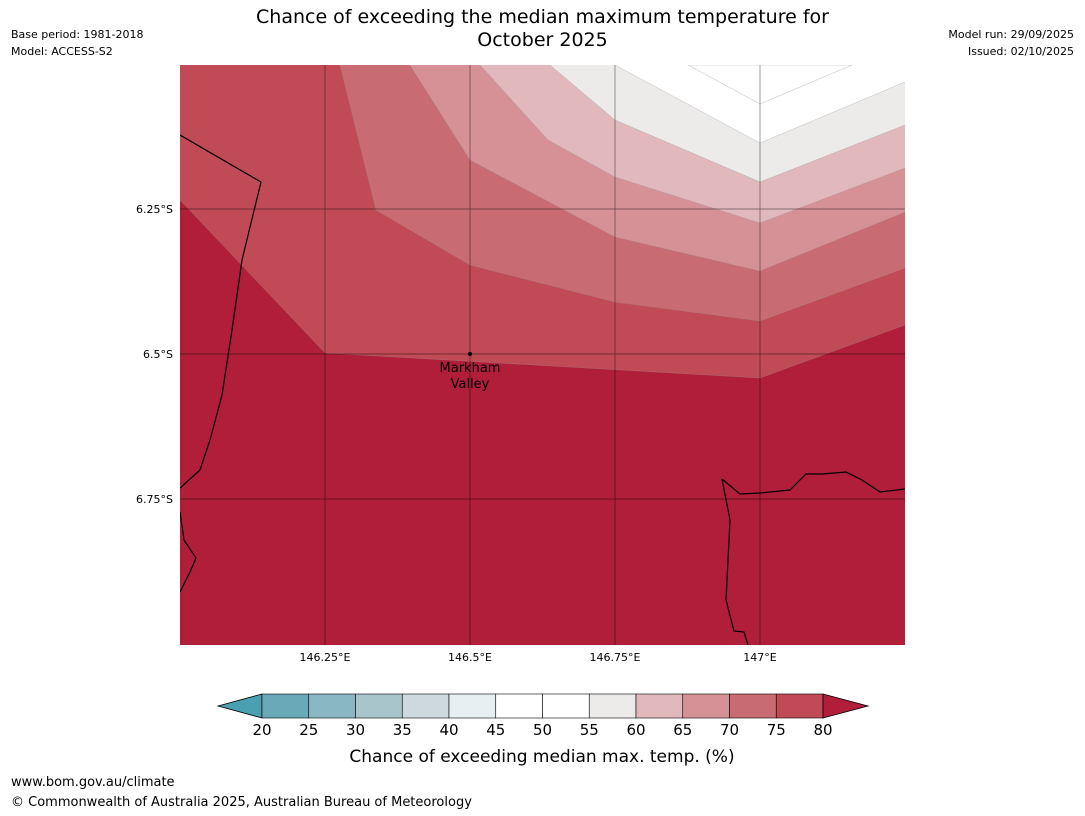  I want to click on lat-label: 6.25°S, so click(154, 209).